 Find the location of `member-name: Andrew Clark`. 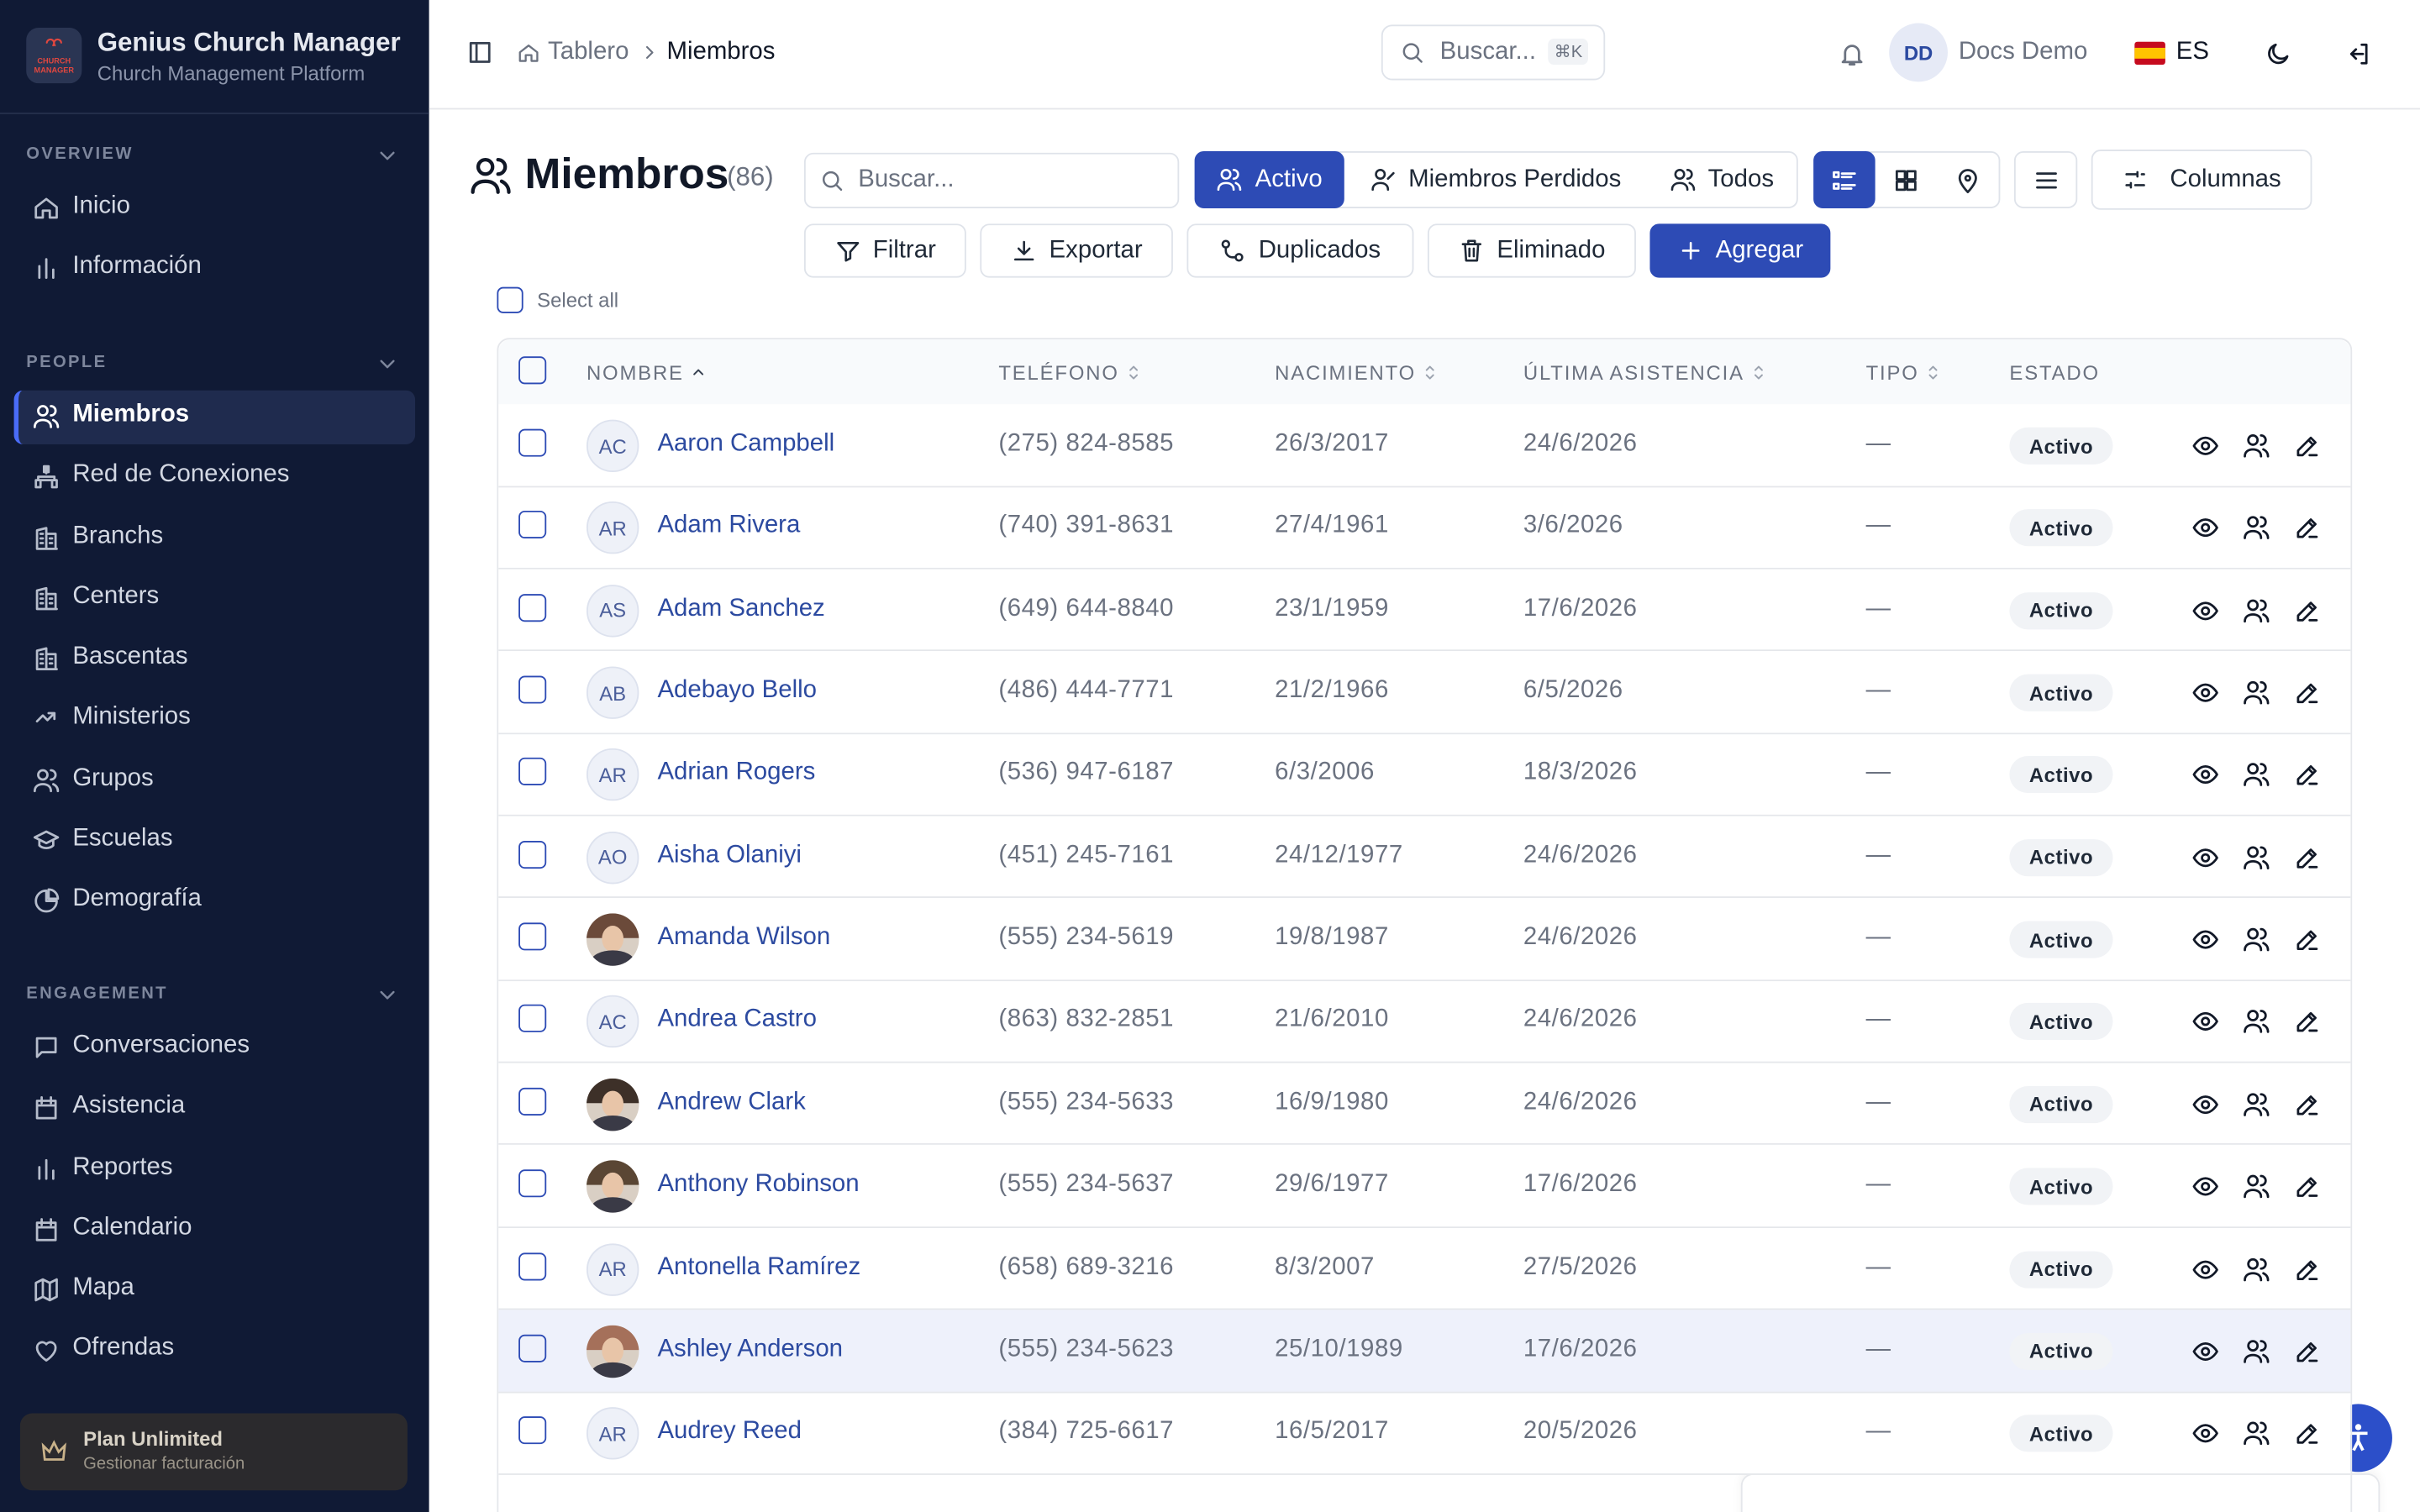

member-name: Andrew Clark is located at coordinates (732, 1102).